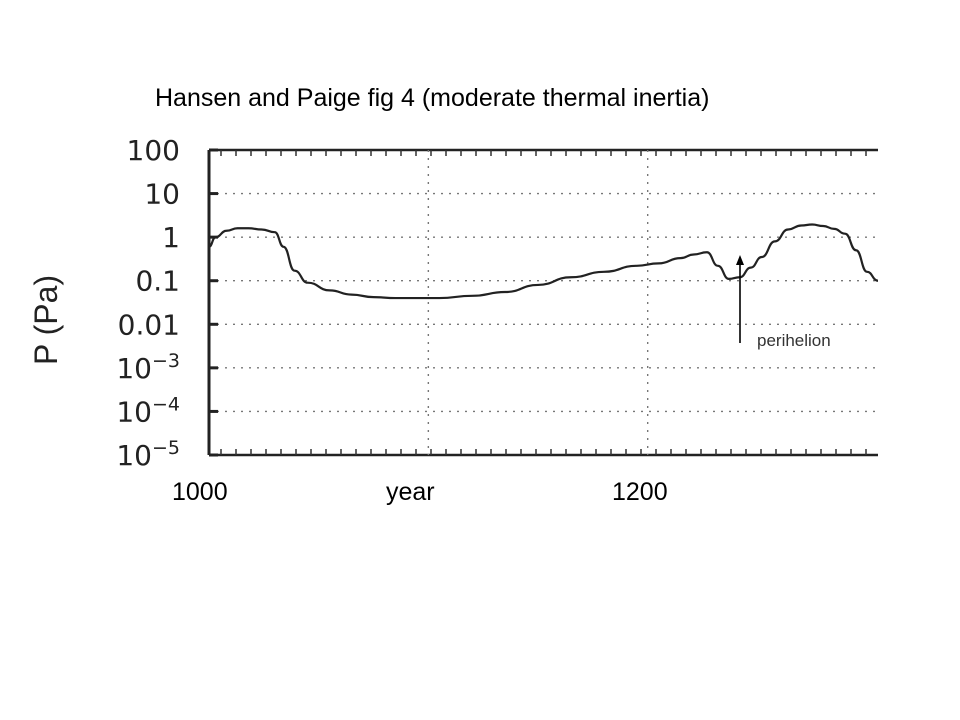 The image size is (960, 720). What do you see at coordinates (200, 492) in the screenshot?
I see `x-tick-1000: 1000` at bounding box center [200, 492].